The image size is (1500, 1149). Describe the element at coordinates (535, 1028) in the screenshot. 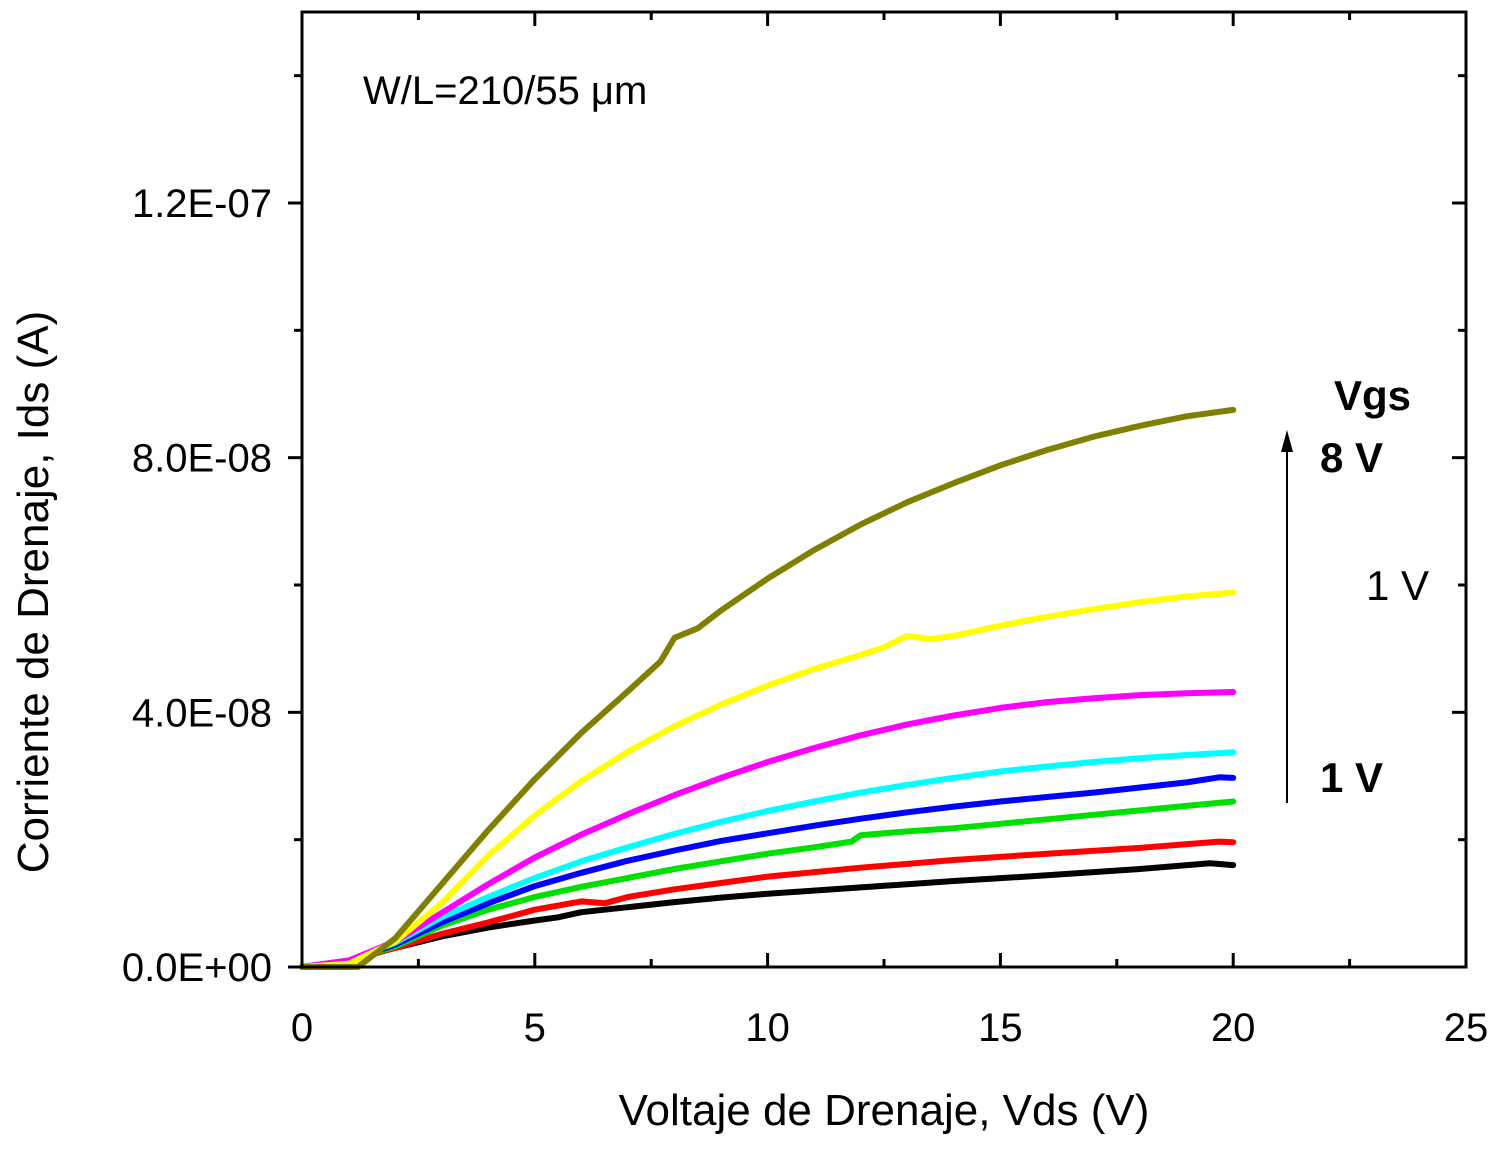

I see `x-tick-label: 5` at that location.